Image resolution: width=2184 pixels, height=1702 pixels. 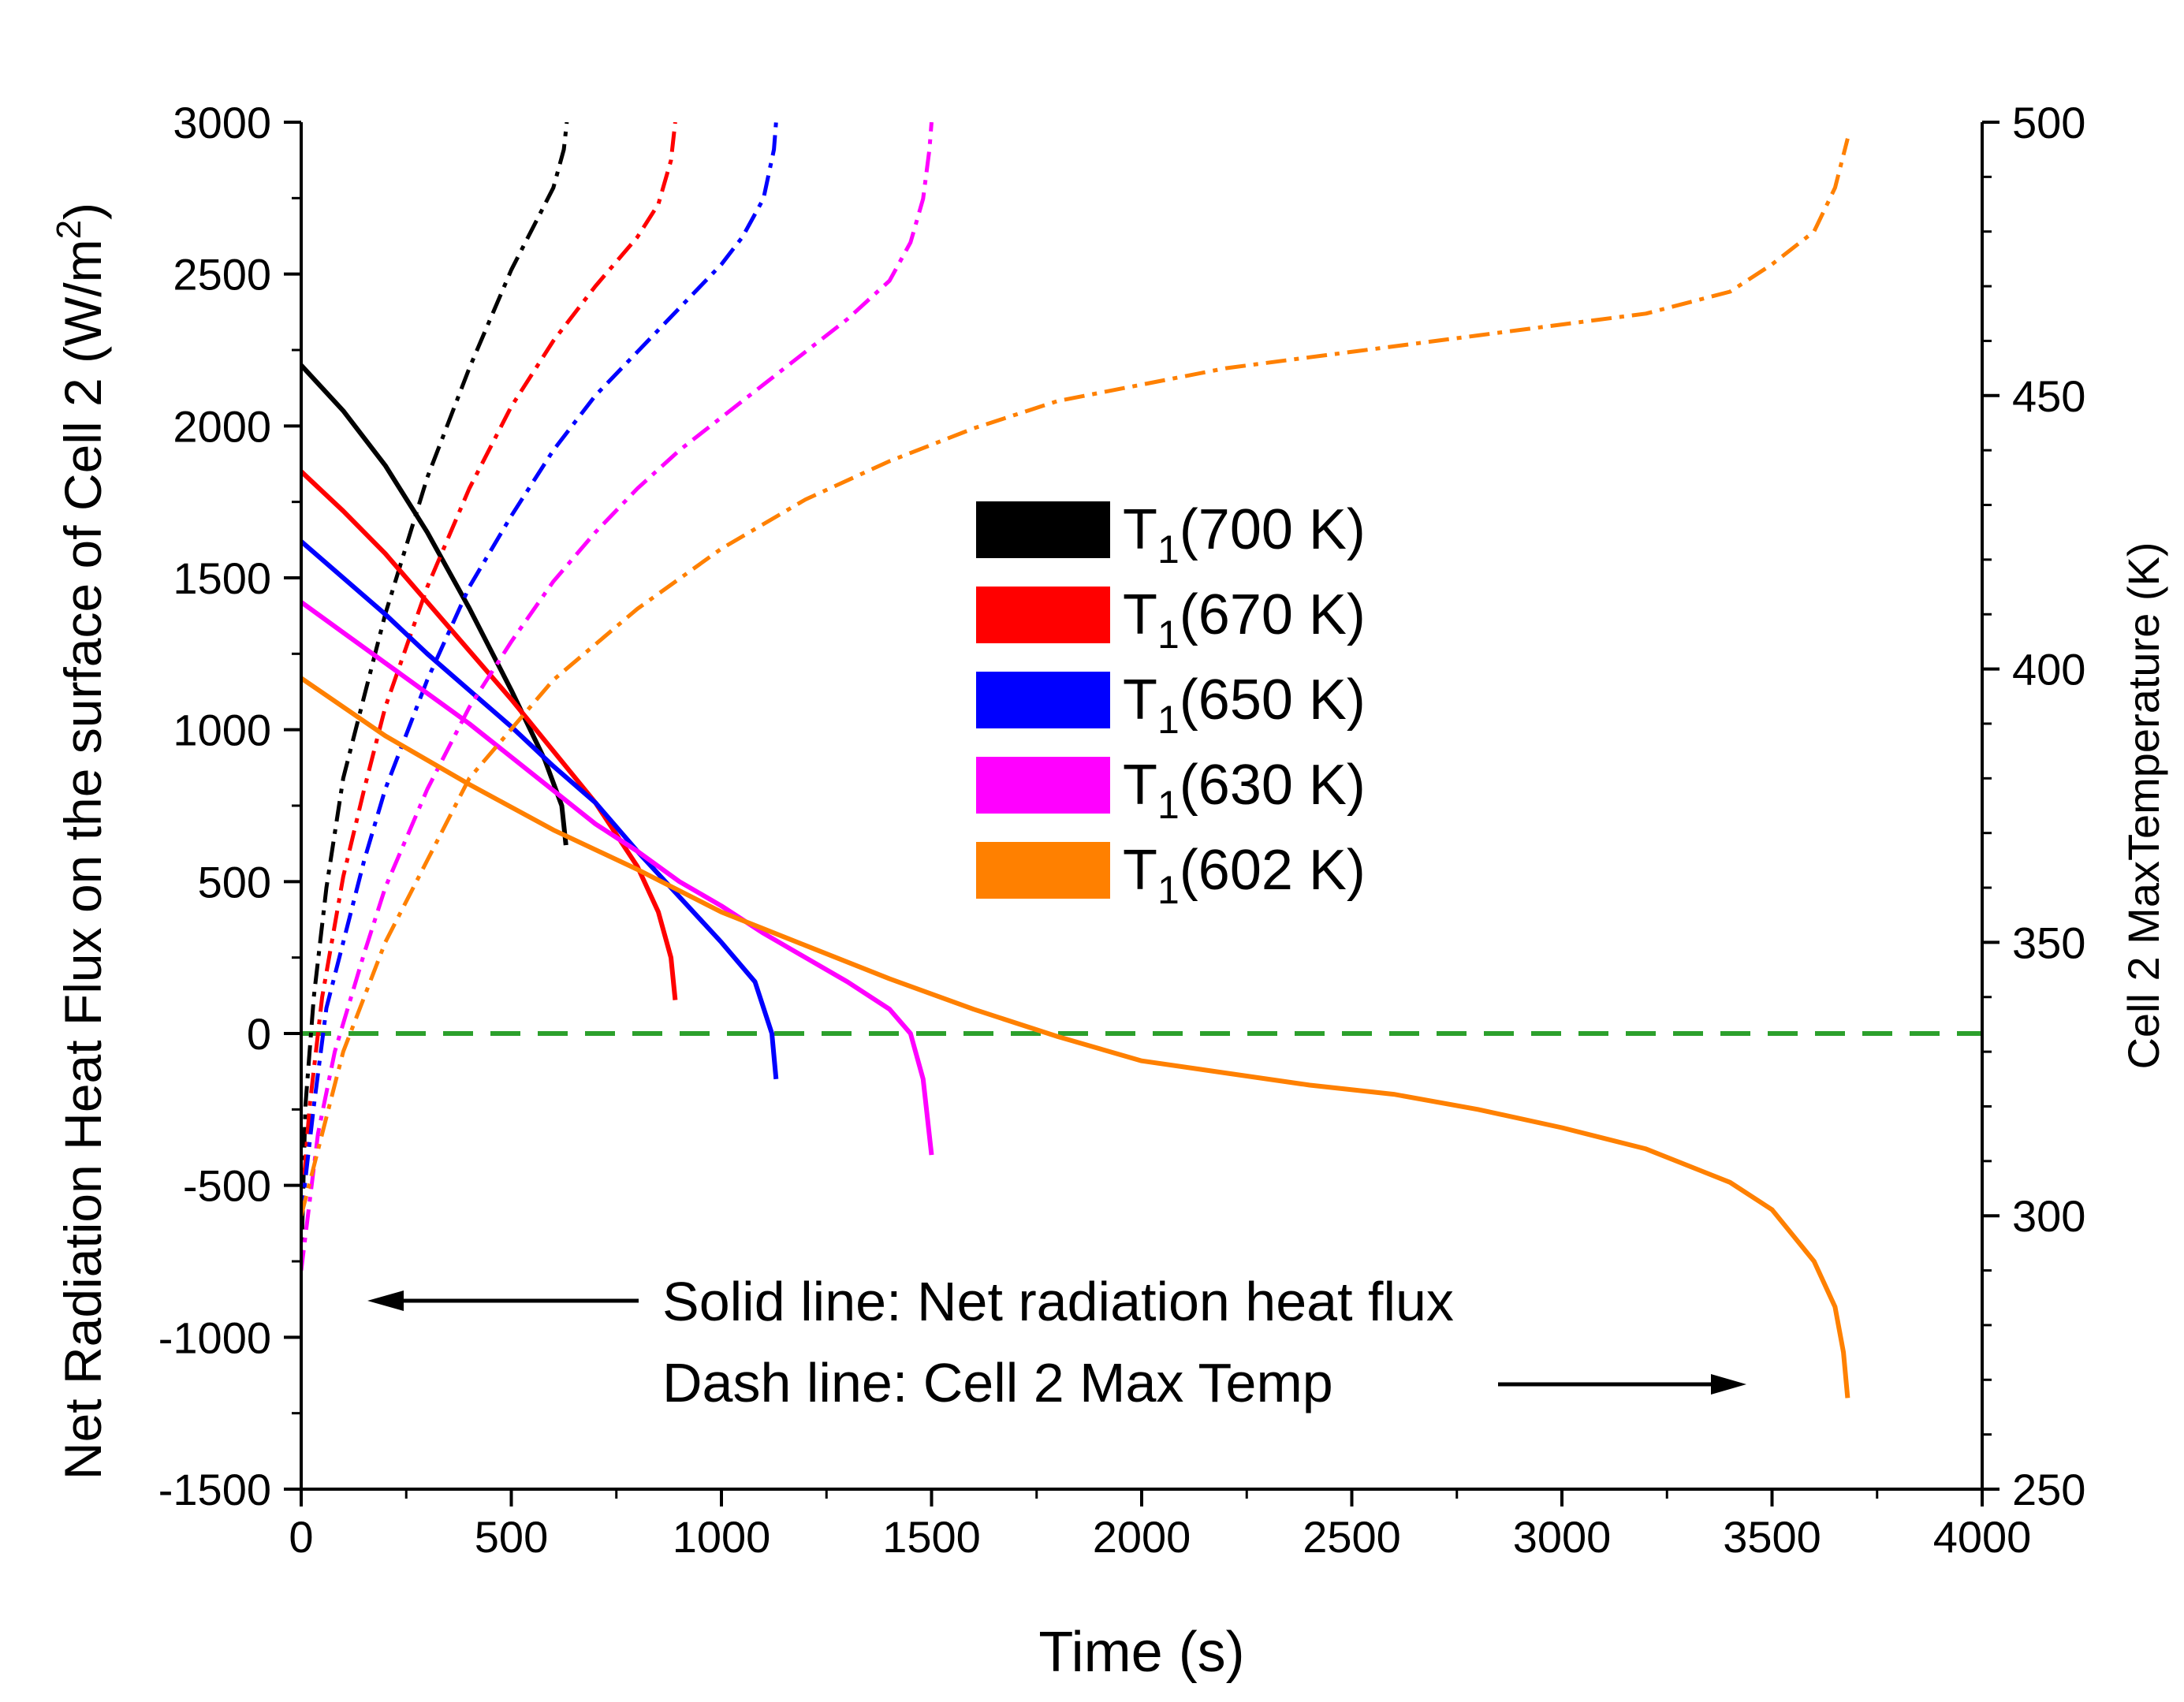 I want to click on y-left-tick-label: -1000, so click(x=214, y=1337).